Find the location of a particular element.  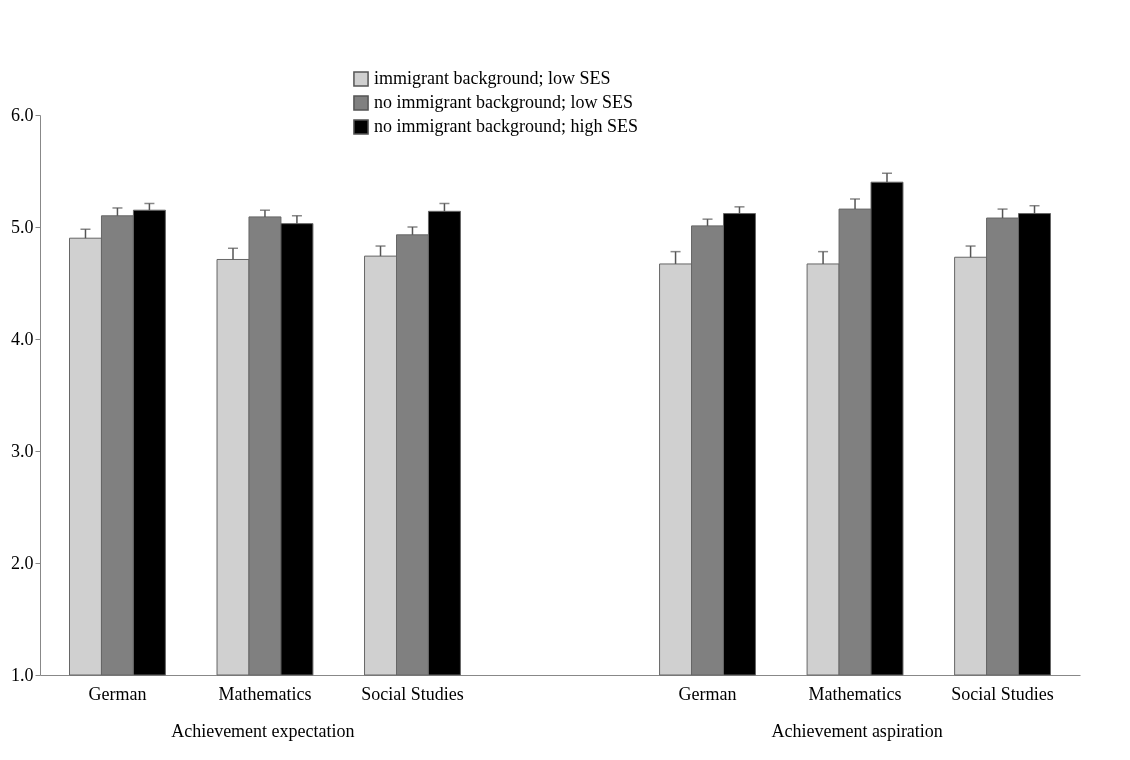

legend-label: immigrant background; low SES is located at coordinates (492, 78).